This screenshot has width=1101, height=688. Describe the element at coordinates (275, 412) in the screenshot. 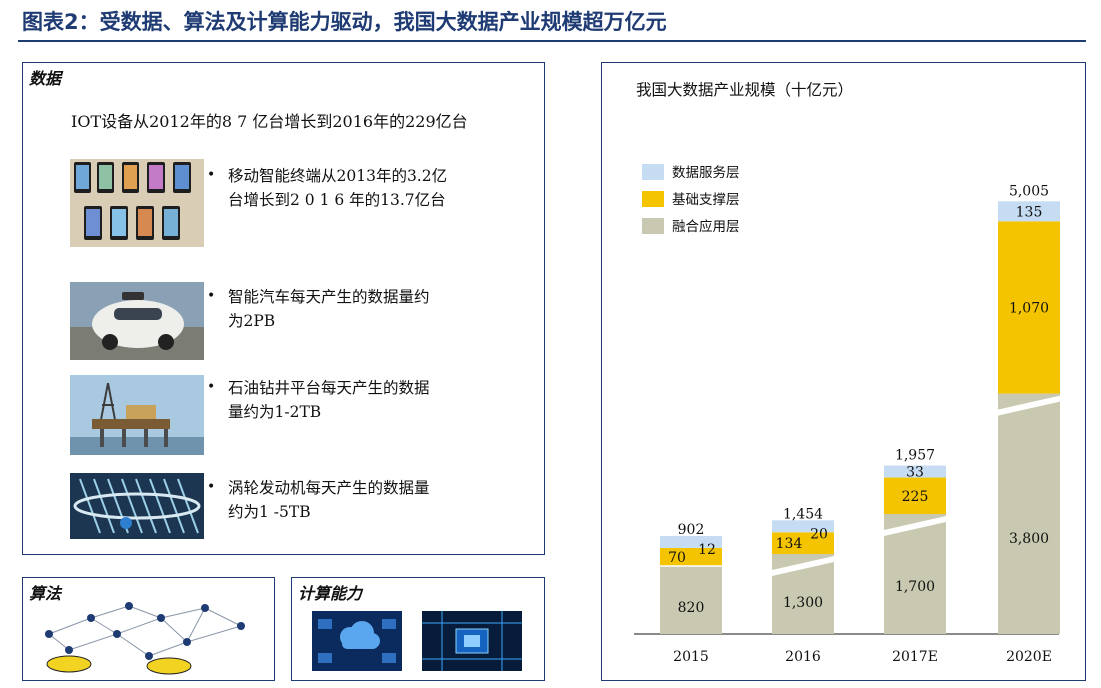

I see `bullet-3-line2: 量约为1-2TB` at that location.